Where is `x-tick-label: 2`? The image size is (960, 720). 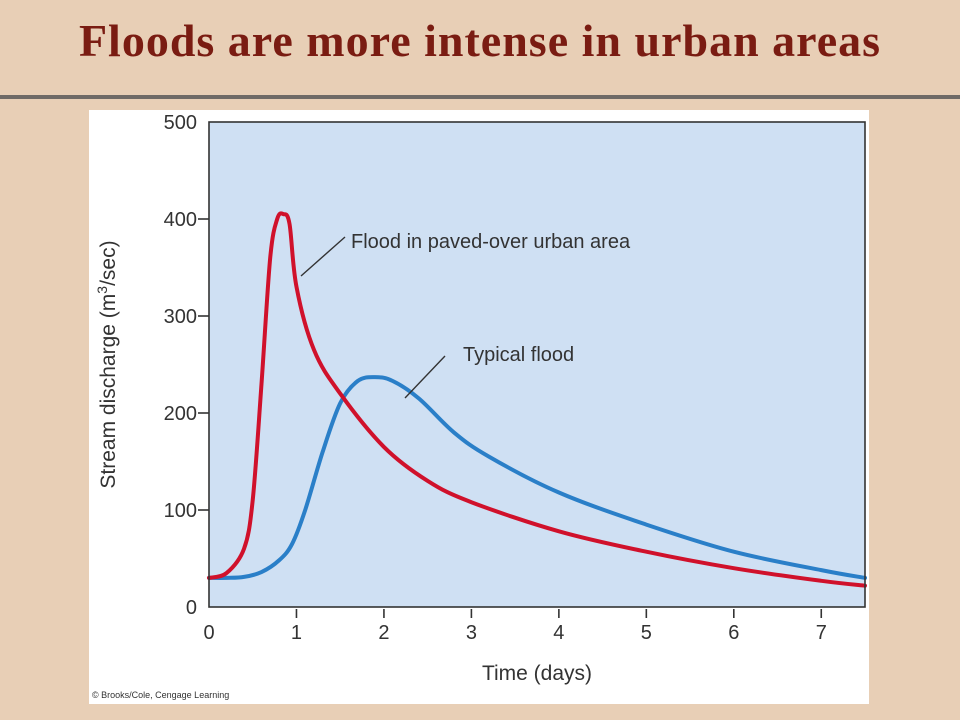 x-tick-label: 2 is located at coordinates (383, 633).